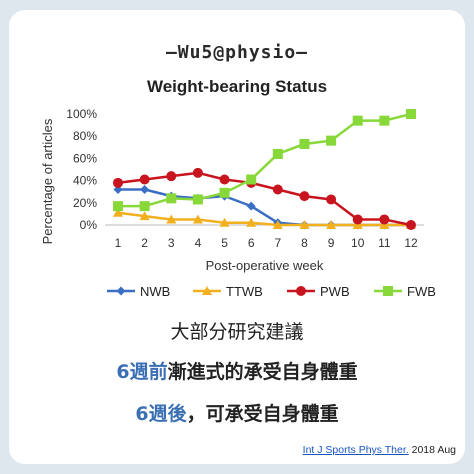 The image size is (474, 474). I want to click on before-6-weeks-advice: 6週前漸進式的承受自身體重, so click(237, 370).